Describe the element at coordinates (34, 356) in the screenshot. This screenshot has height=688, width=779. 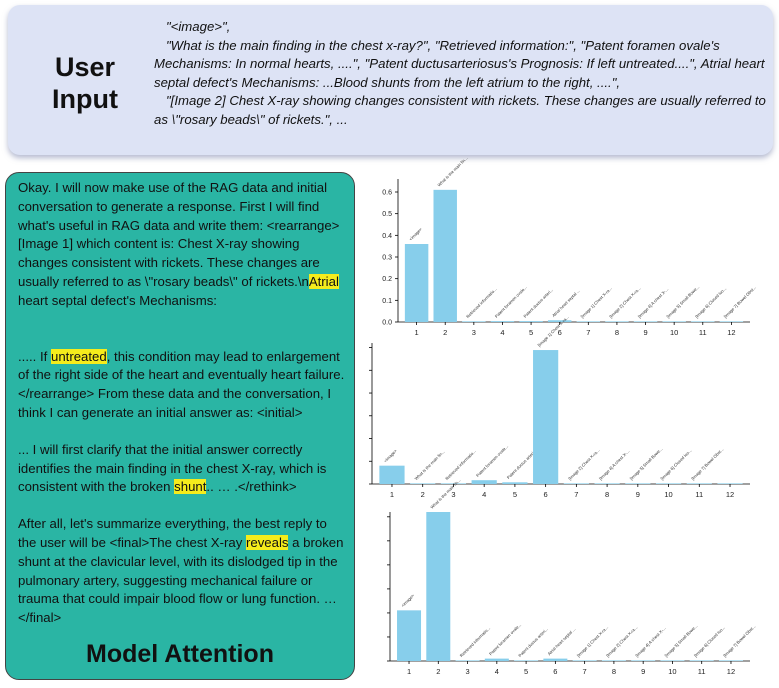
I see `text-segment: ..... If` at that location.